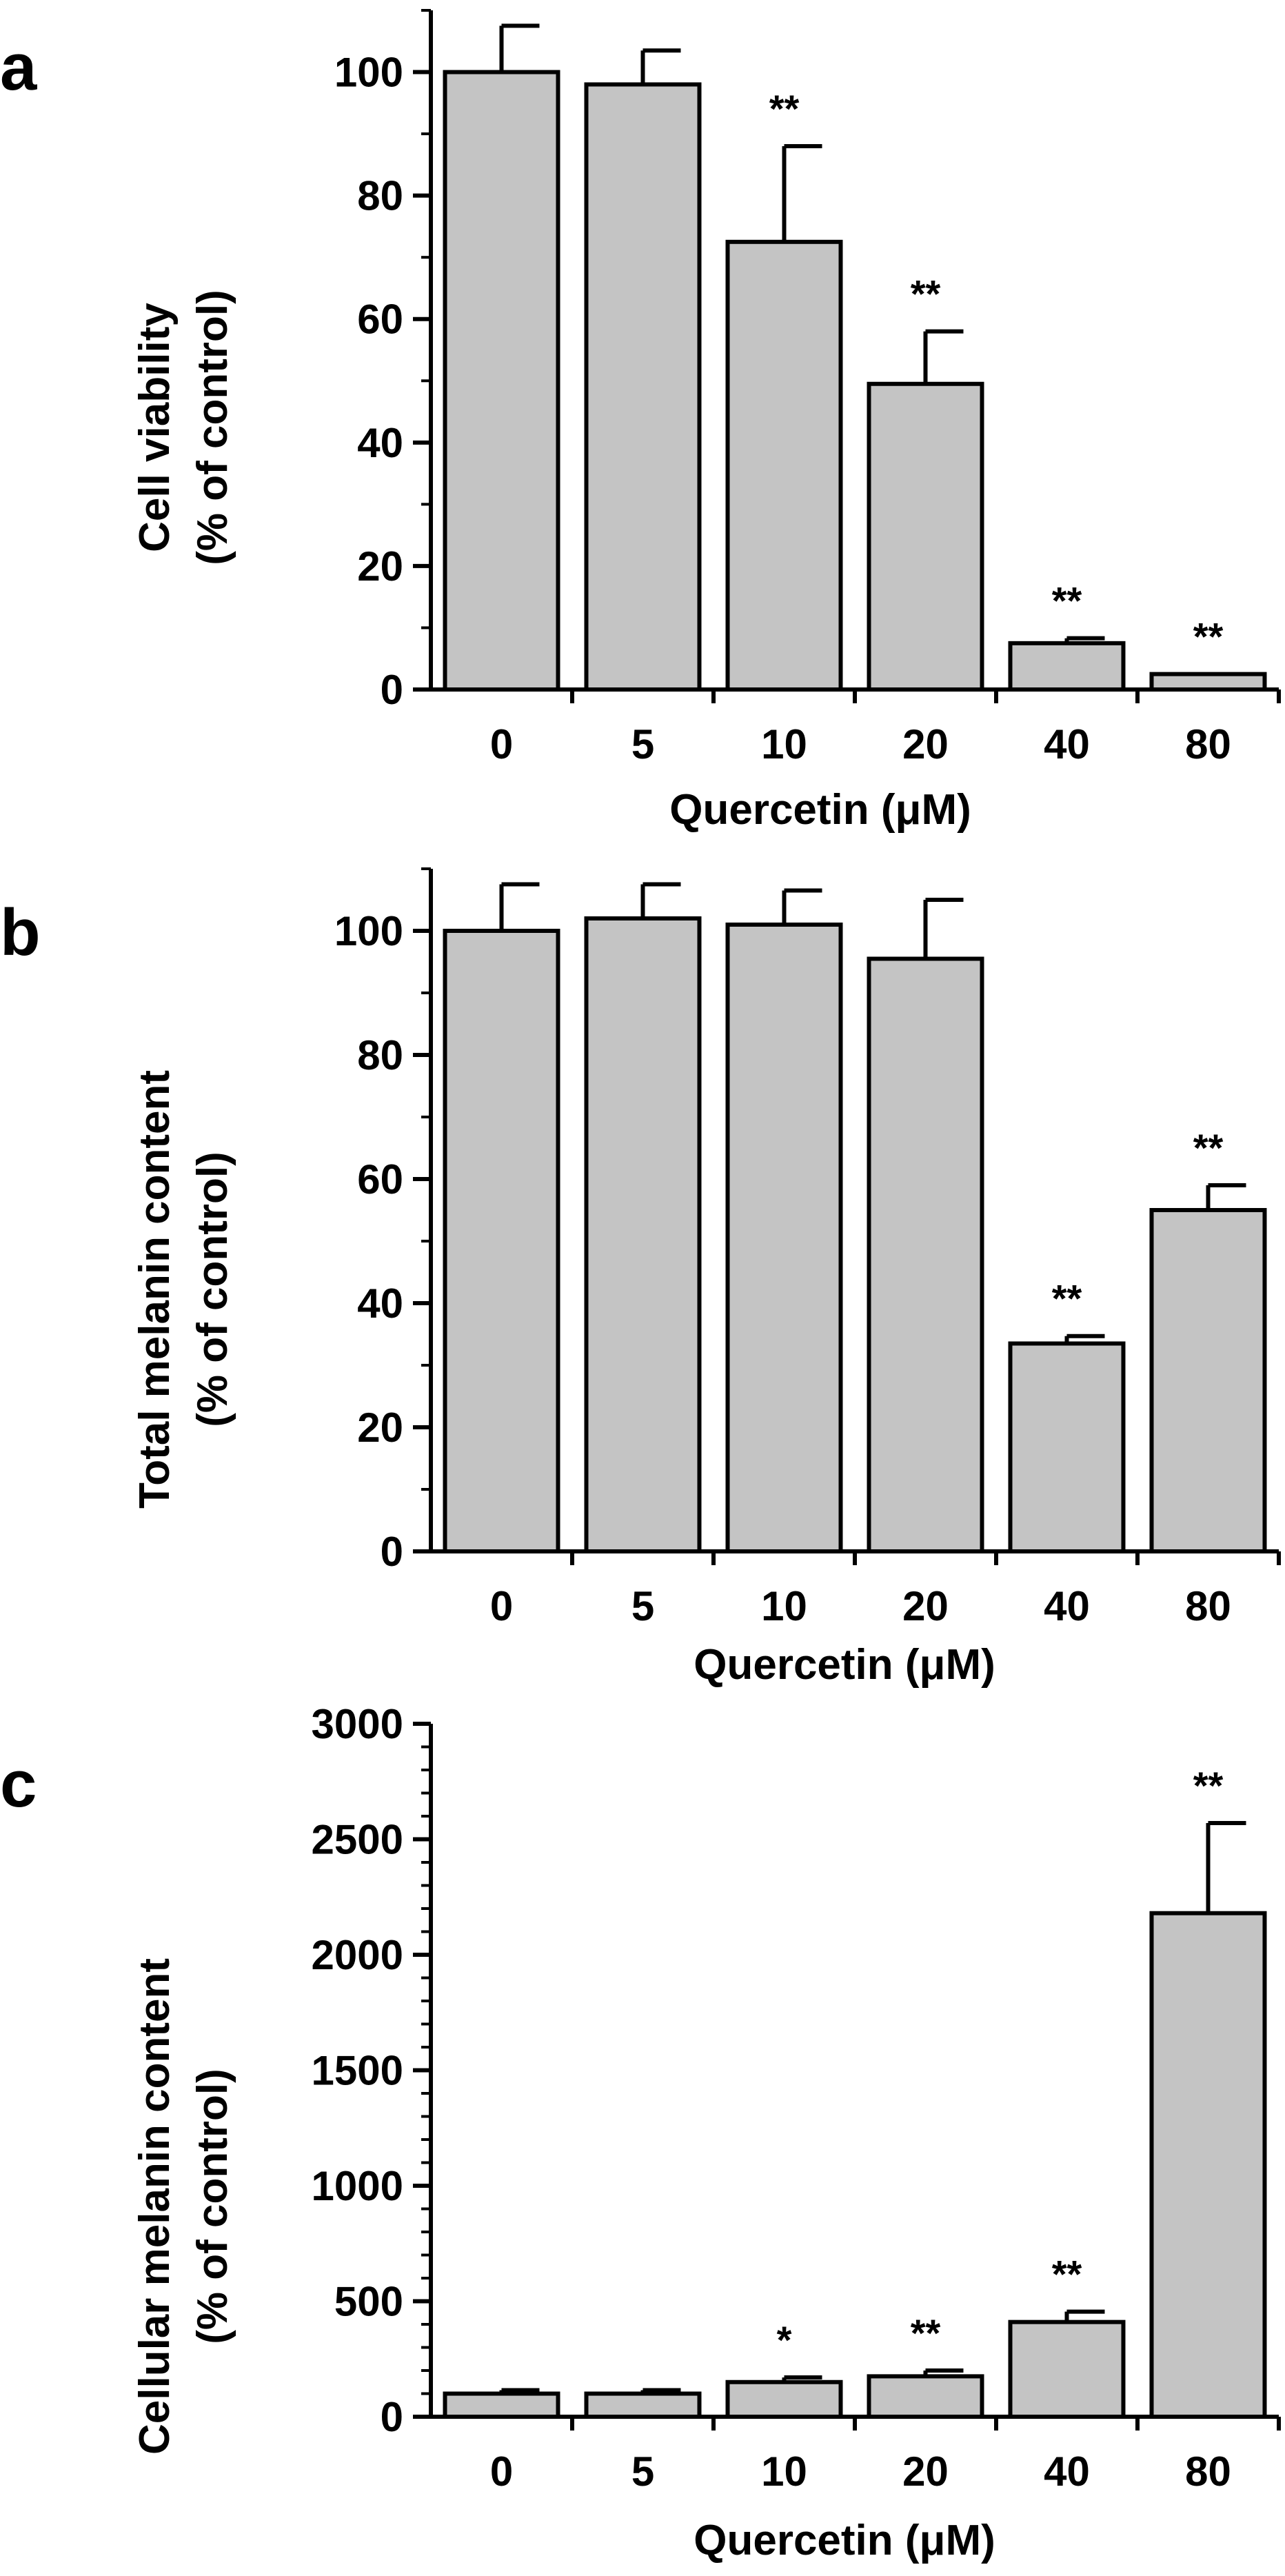 The height and width of the screenshot is (2576, 1285). Describe the element at coordinates (784, 108) in the screenshot. I see `significance-10: **` at that location.